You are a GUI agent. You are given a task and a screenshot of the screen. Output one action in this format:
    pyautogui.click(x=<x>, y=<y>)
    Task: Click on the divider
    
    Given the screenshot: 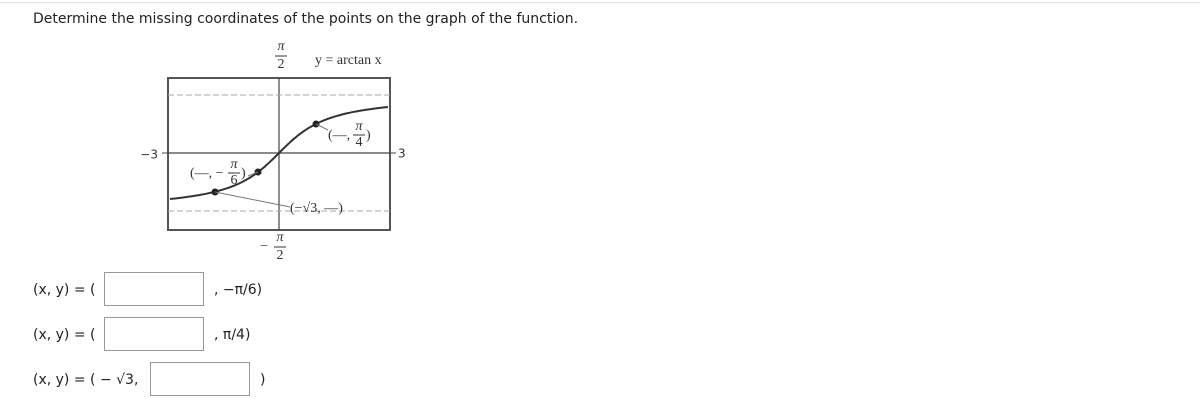 What is the action you would take?
    pyautogui.click(x=600, y=2)
    